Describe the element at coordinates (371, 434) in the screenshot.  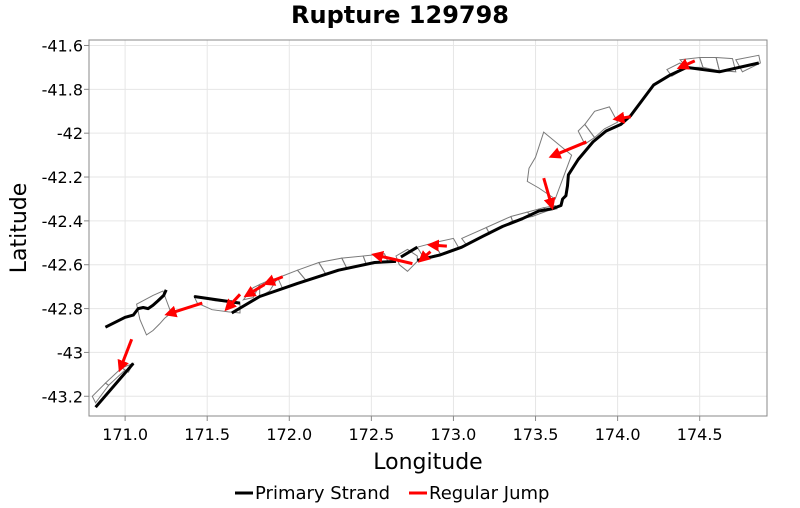
I see `x-tick-label: 172.5` at that location.